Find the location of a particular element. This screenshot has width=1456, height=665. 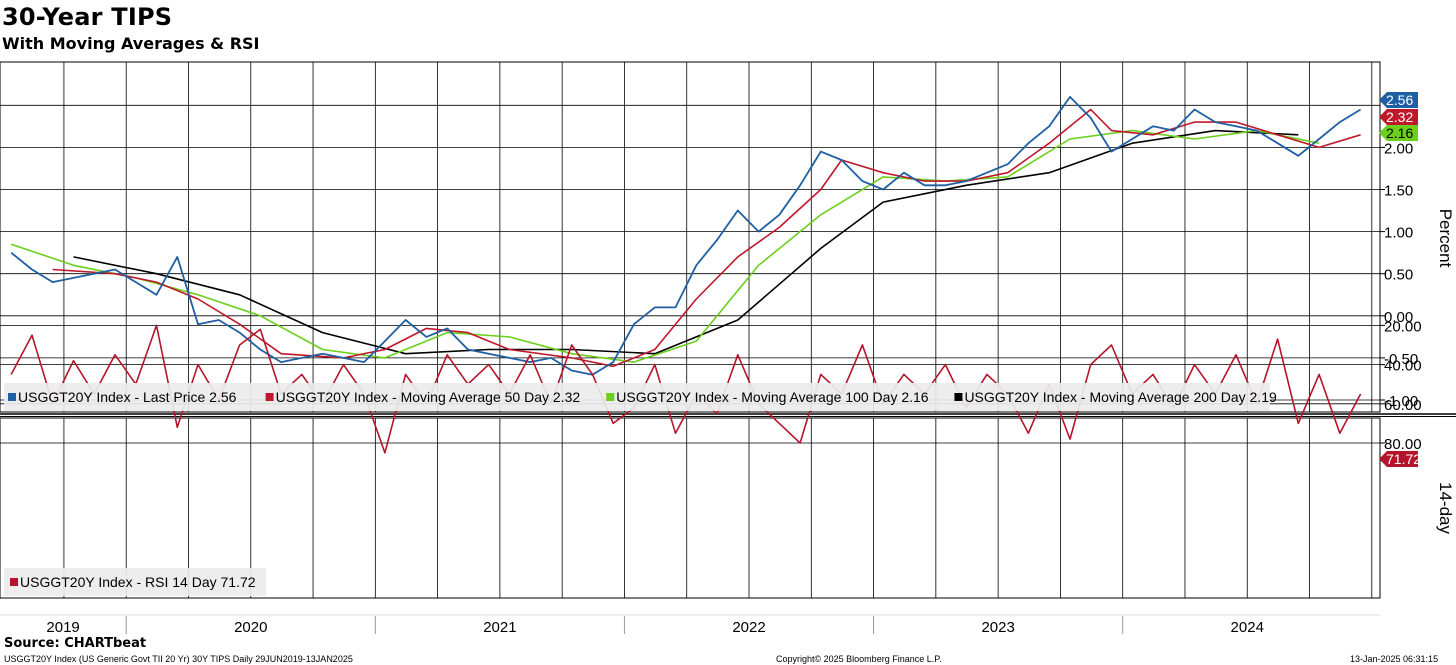

y-tick-label-rsi: 40.00 is located at coordinates (1403, 366).